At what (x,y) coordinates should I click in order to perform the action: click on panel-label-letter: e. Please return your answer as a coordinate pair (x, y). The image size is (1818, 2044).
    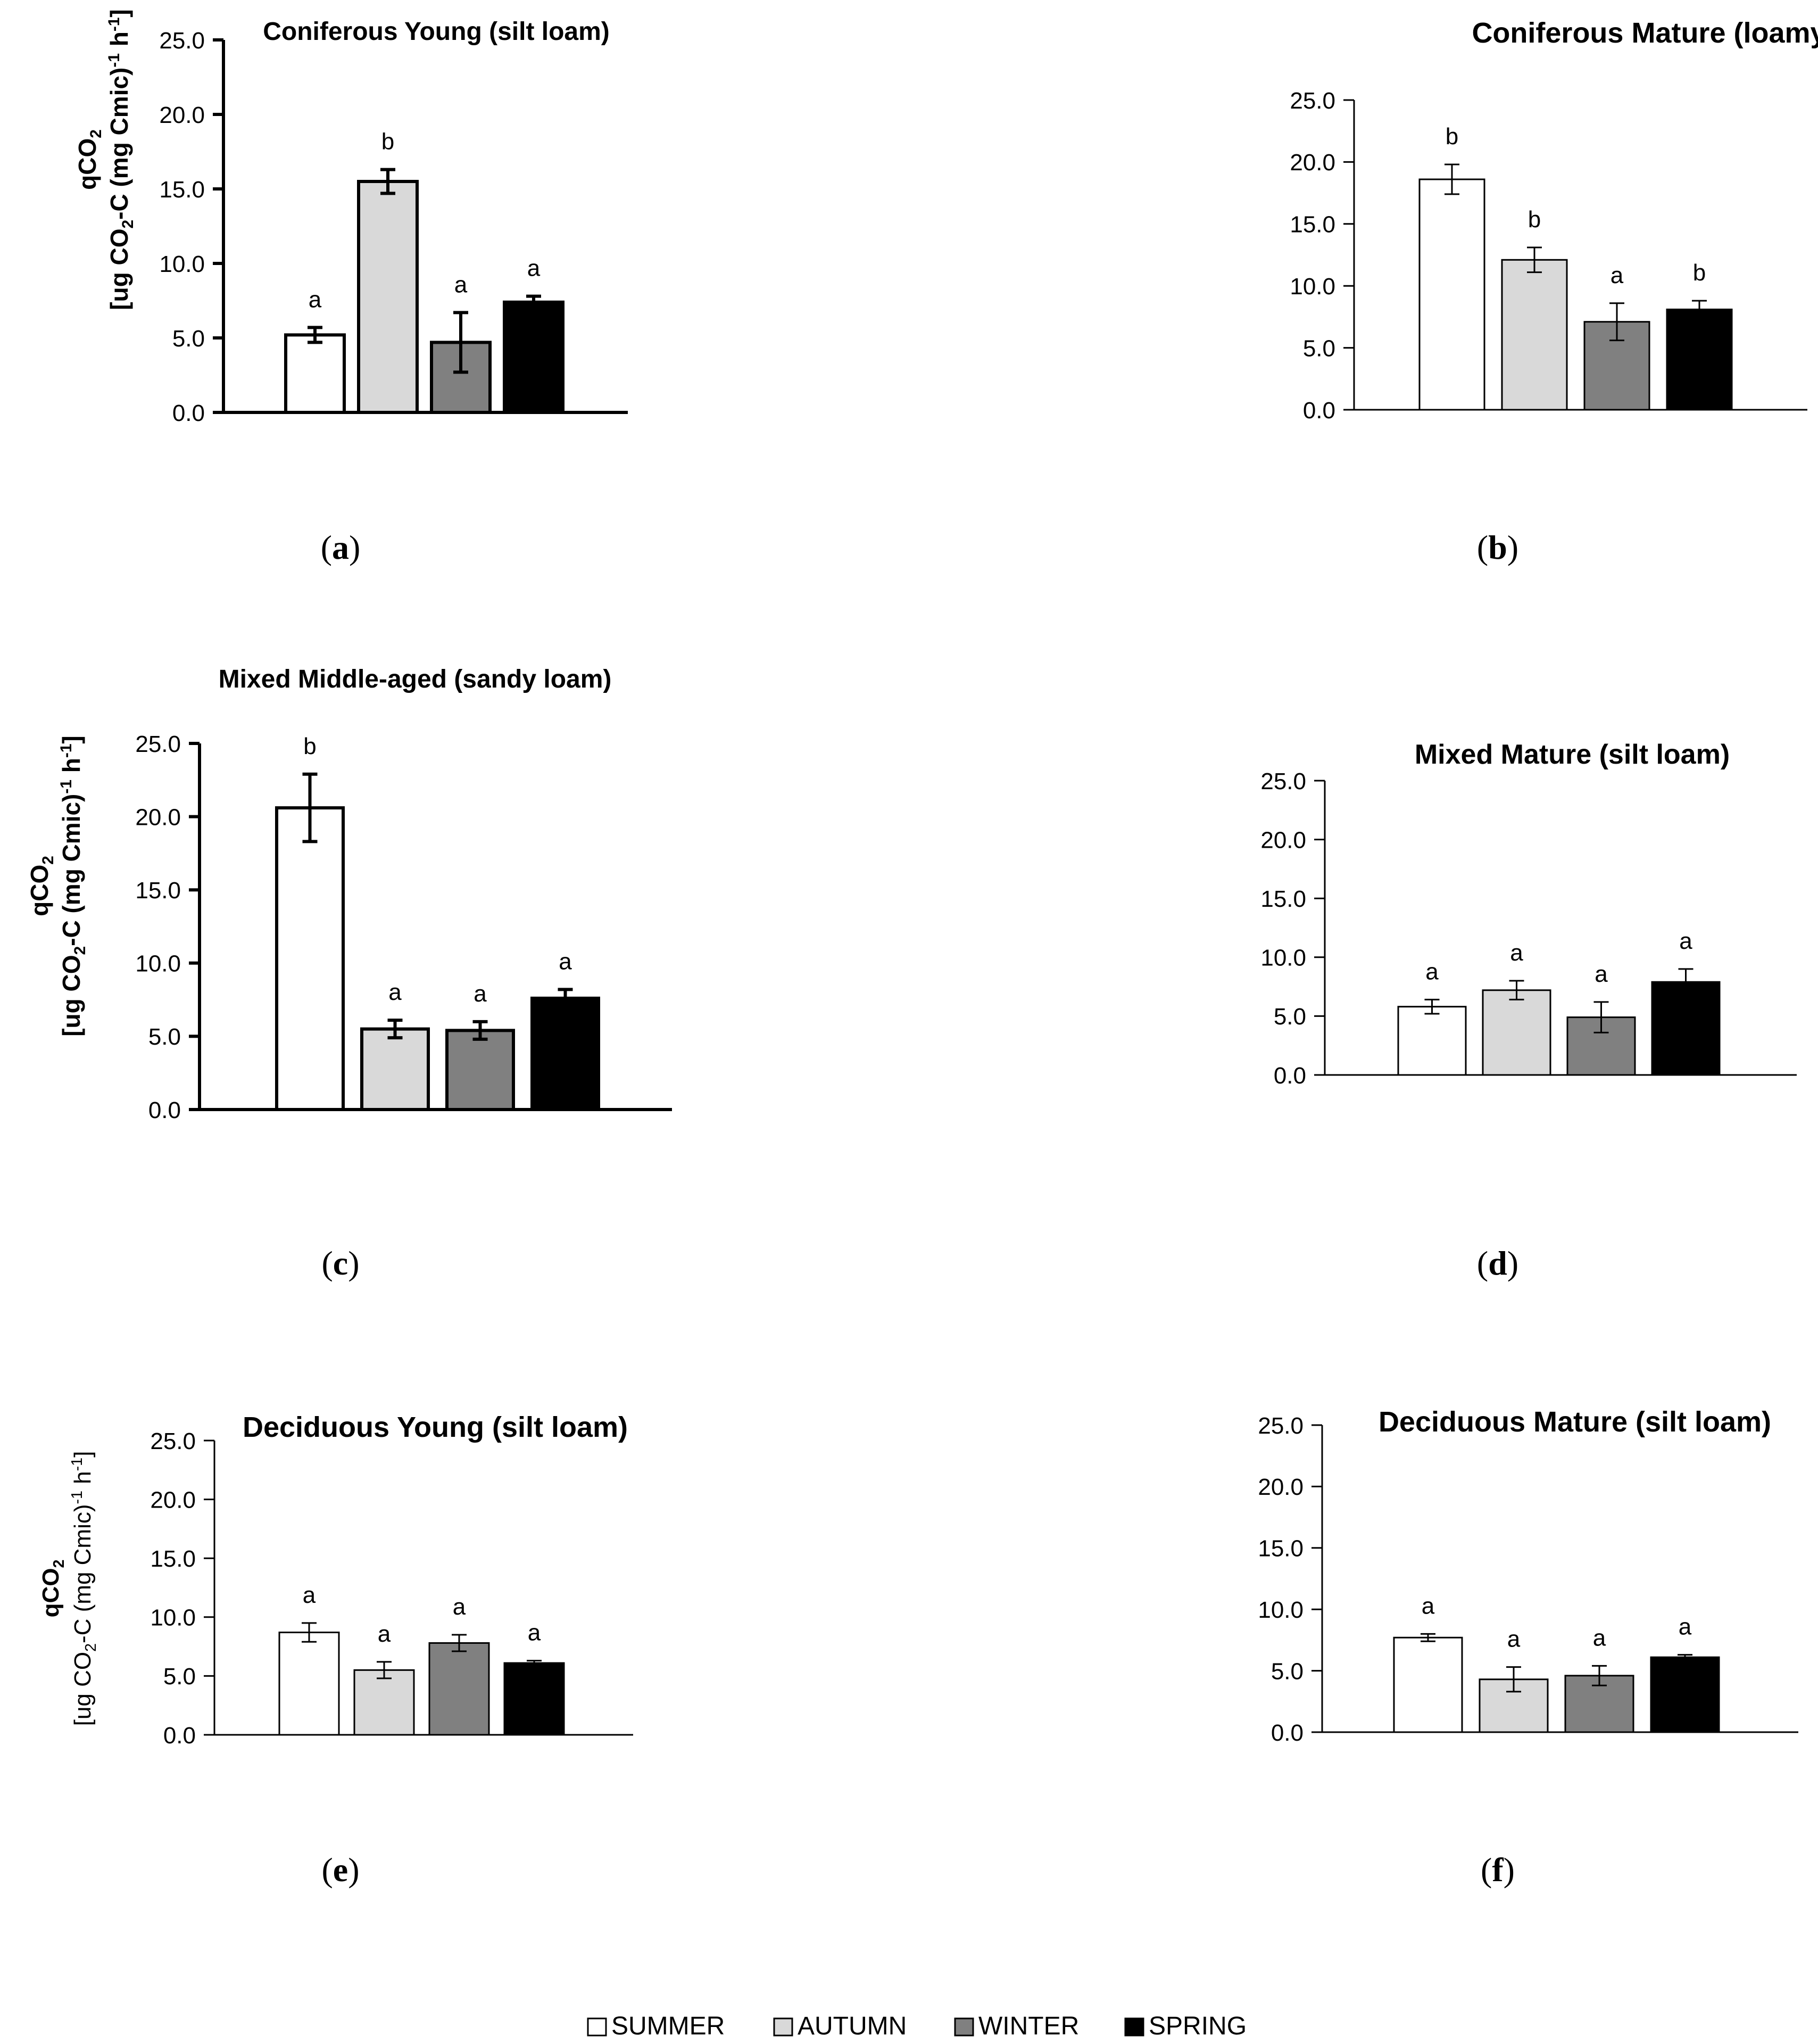
    Looking at the image, I should click on (340, 1870).